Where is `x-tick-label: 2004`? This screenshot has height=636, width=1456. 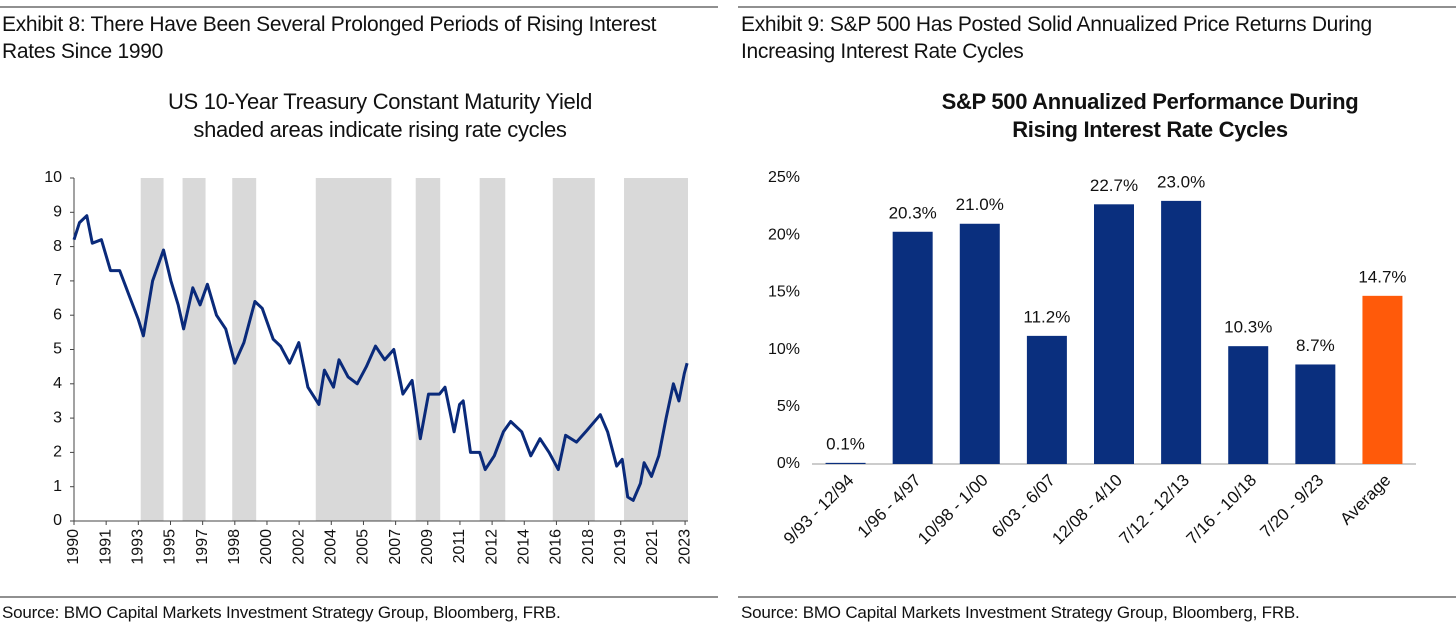 x-tick-label: 2004 is located at coordinates (331, 547).